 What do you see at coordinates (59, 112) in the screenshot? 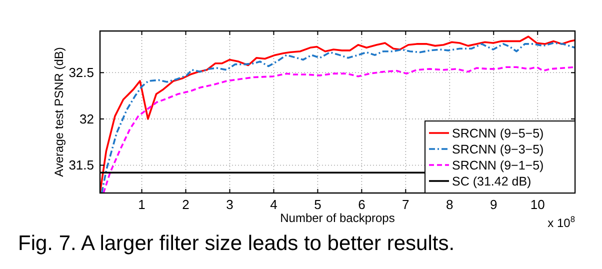
I see `y-axis-title: Average test PSNR (dB)` at bounding box center [59, 112].